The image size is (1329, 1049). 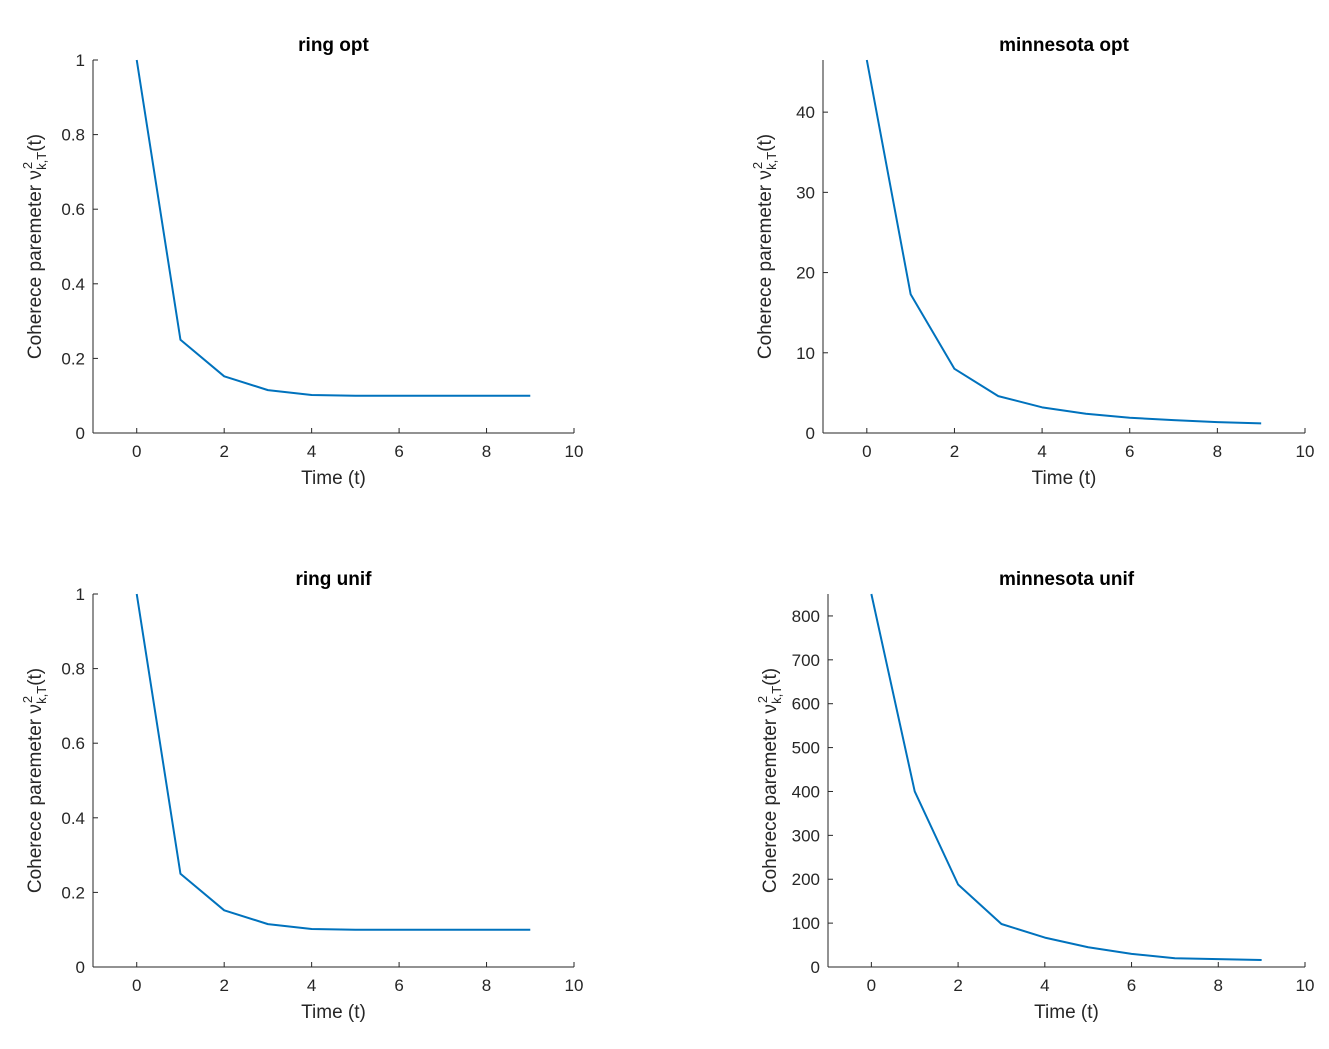 What do you see at coordinates (806, 879) in the screenshot?
I see `y-tick-label: 200` at bounding box center [806, 879].